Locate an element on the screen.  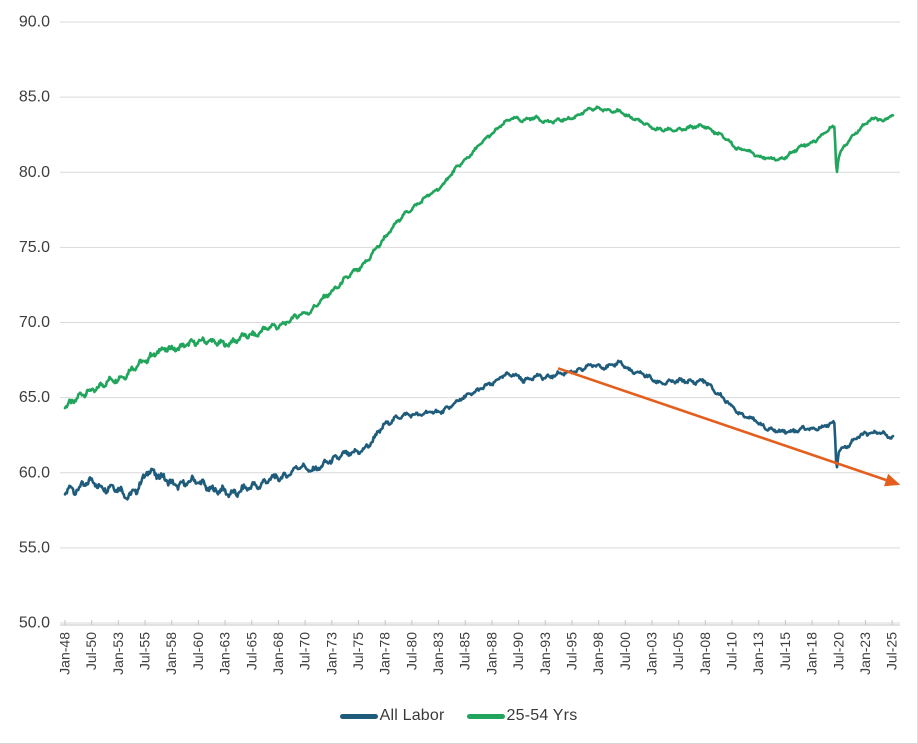
x-tick-label: Jul-25 is located at coordinates (892, 651).